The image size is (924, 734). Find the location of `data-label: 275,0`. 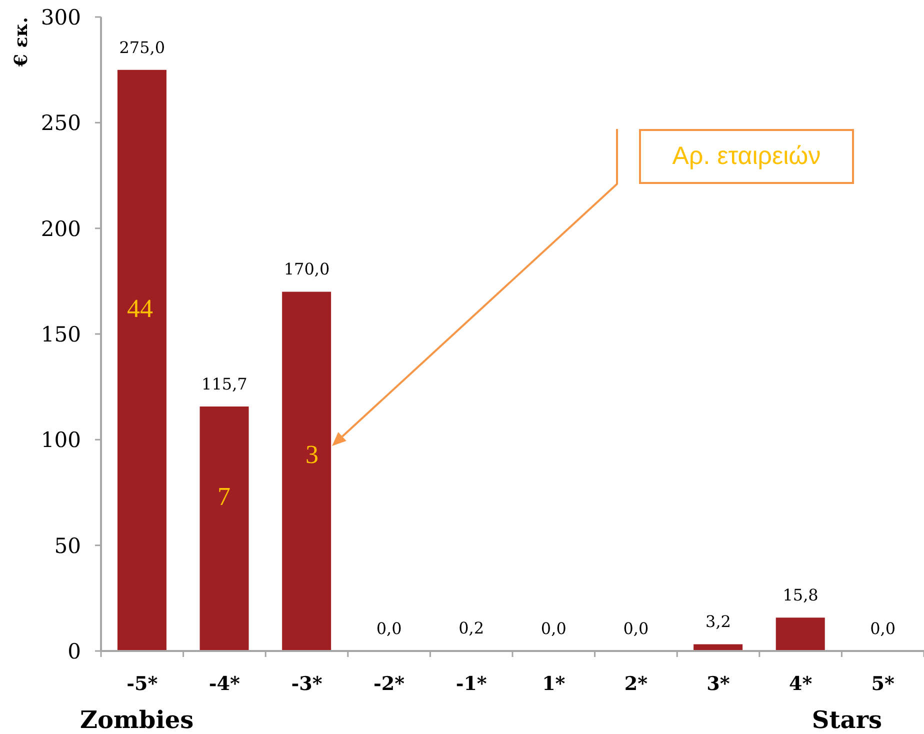

data-label: 275,0 is located at coordinates (142, 47).